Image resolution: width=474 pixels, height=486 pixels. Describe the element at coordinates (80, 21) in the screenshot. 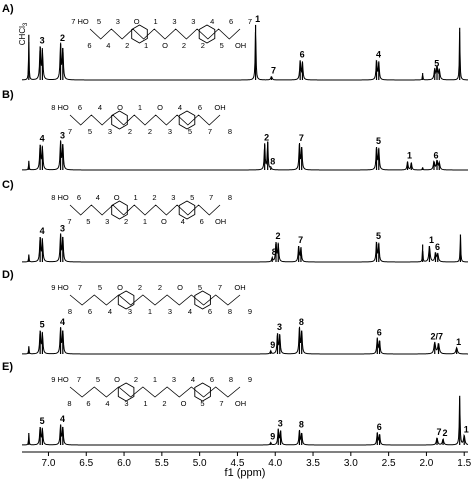

I see `structure-label: 7 HO` at that location.